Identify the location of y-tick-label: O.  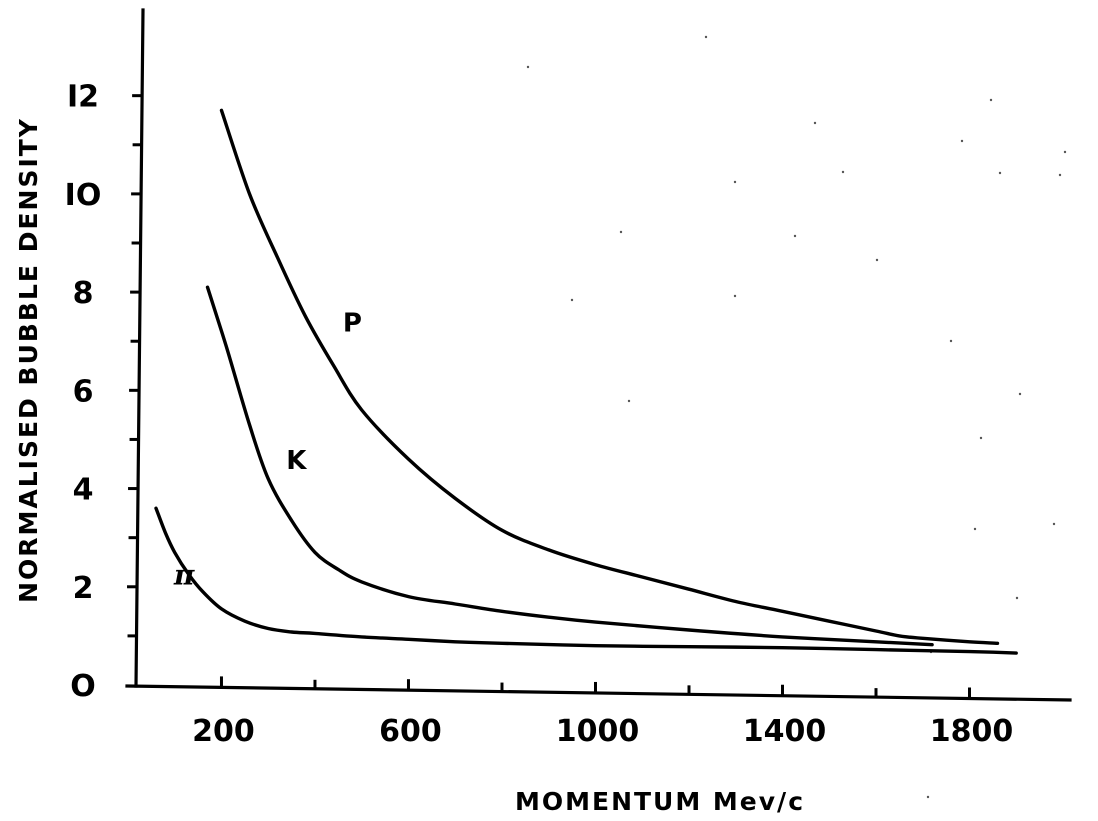
(83, 686).